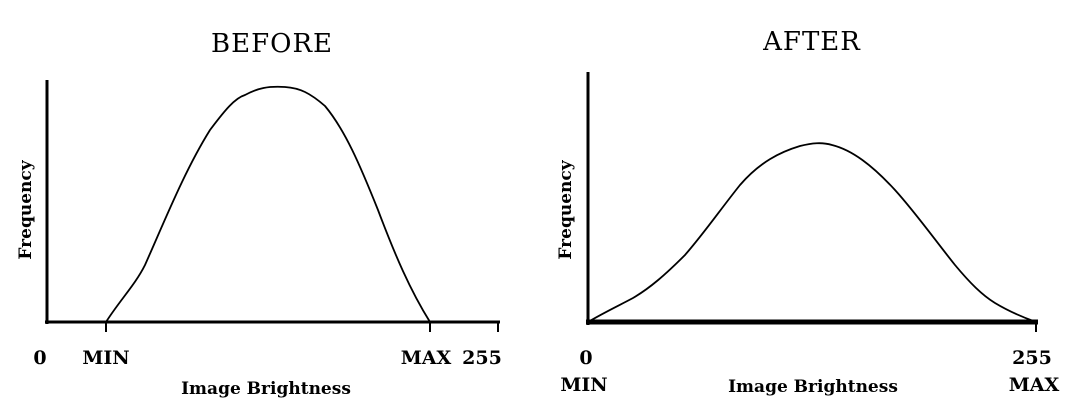 This screenshot has width=1092, height=409. Describe the element at coordinates (585, 358) in the screenshot. I see `after-tick-0: 0` at that location.